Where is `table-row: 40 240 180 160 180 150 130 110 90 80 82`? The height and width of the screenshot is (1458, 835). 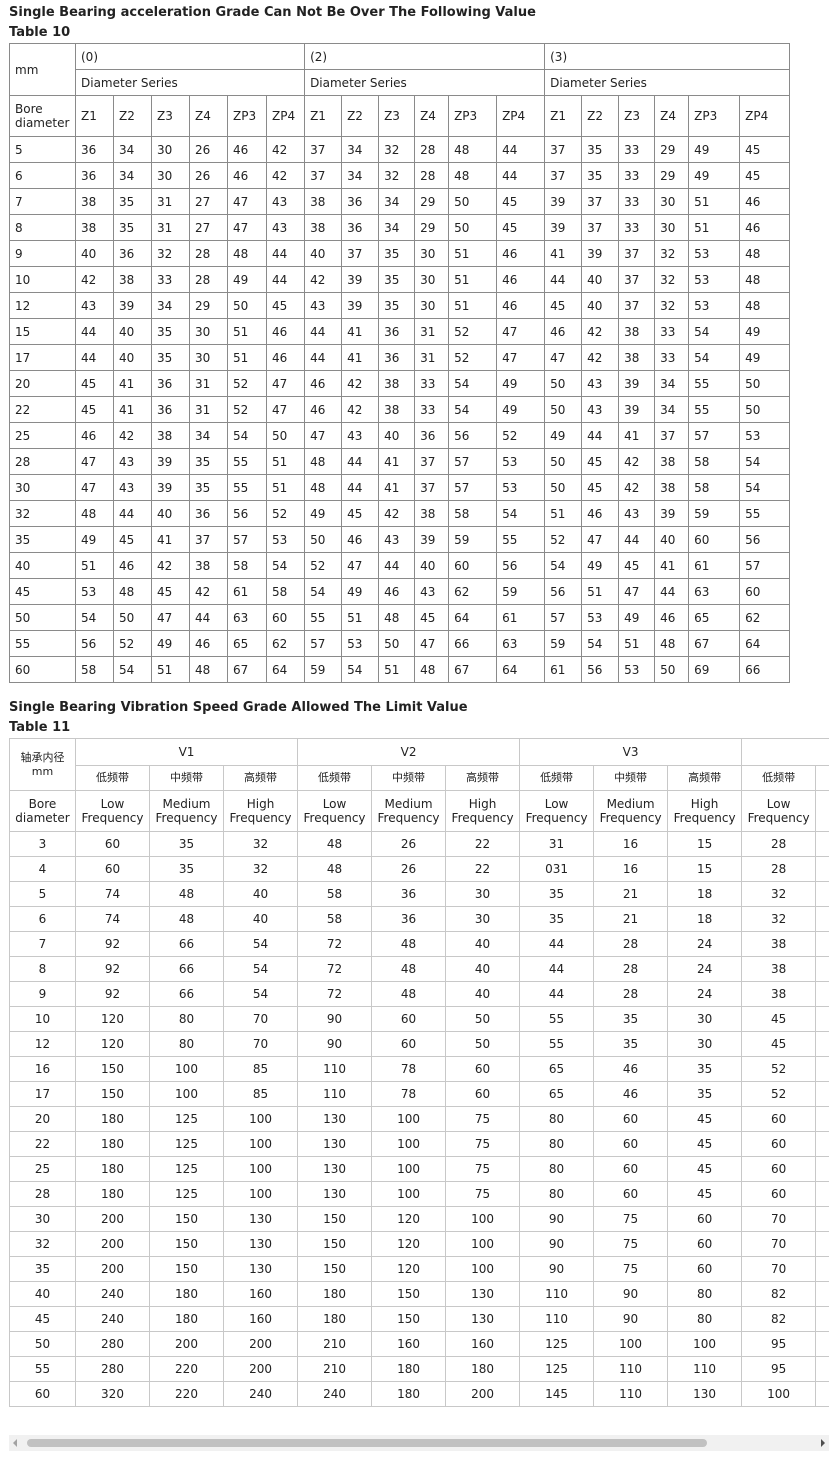 table-row: 40 240 180 160 180 150 130 110 90 80 82 is located at coordinates (419, 1294).